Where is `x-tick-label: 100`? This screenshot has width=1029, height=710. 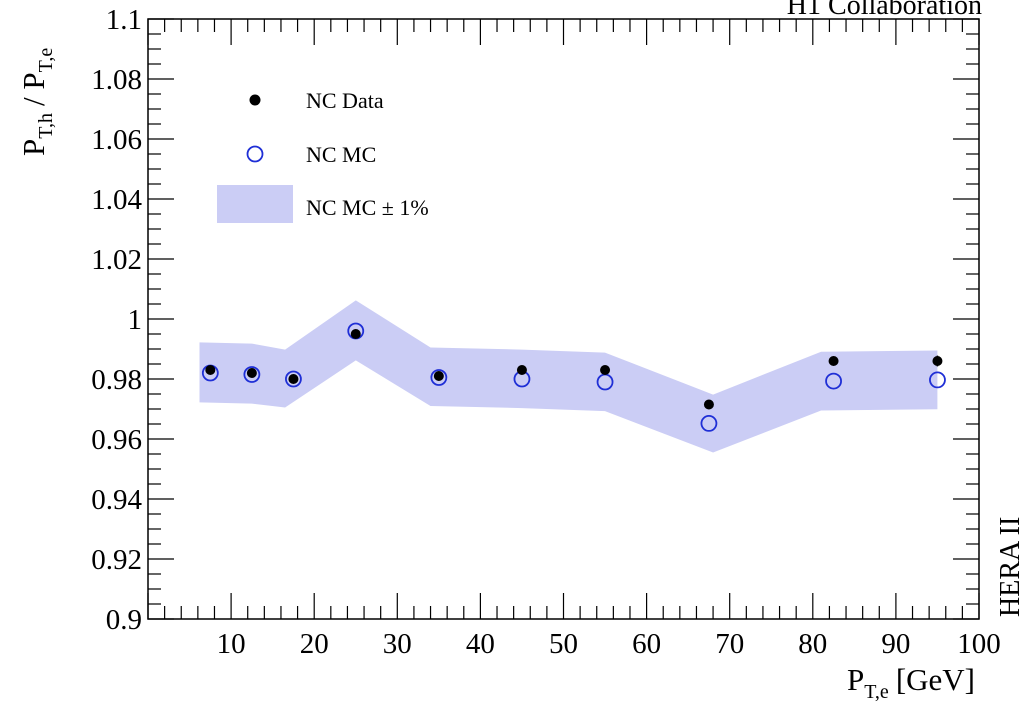
x-tick-label: 100 is located at coordinates (979, 644).